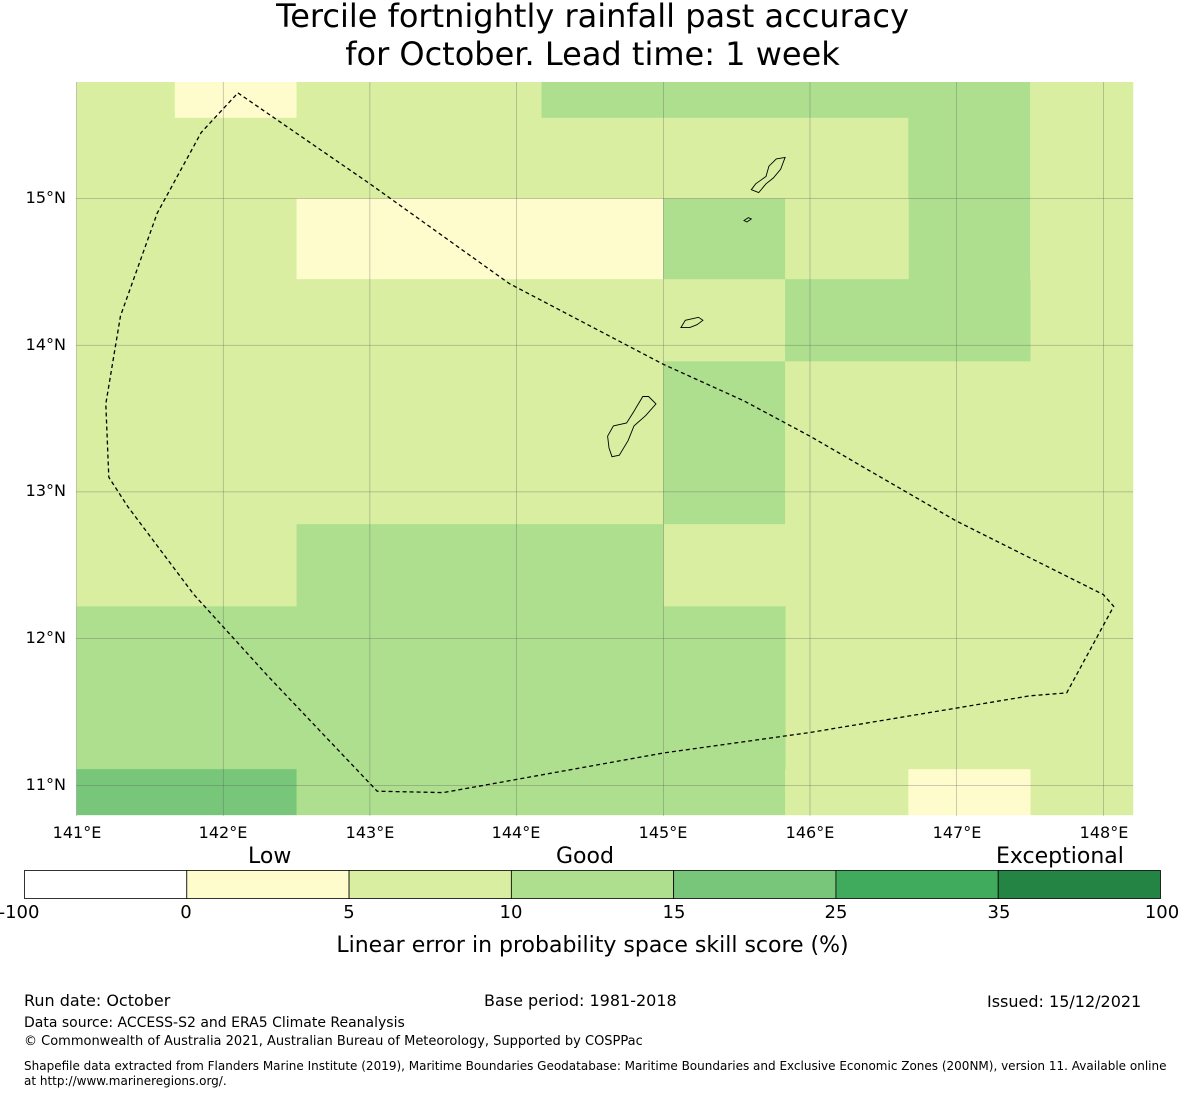  I want to click on base-period: Base period: 1981-2018, so click(580, 1000).